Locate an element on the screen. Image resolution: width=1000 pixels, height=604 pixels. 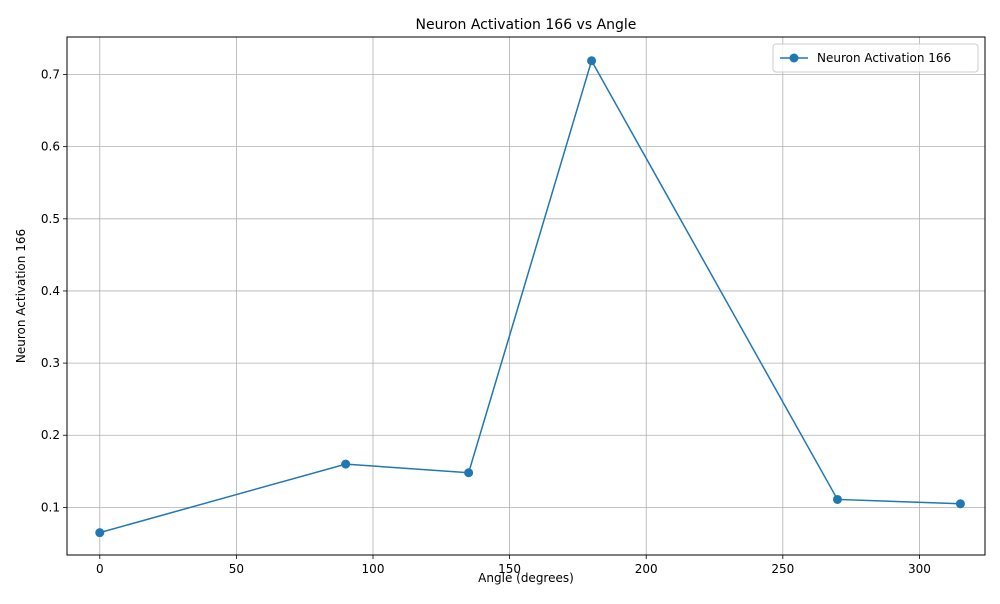
x-tick-label: 150 is located at coordinates (509, 569).